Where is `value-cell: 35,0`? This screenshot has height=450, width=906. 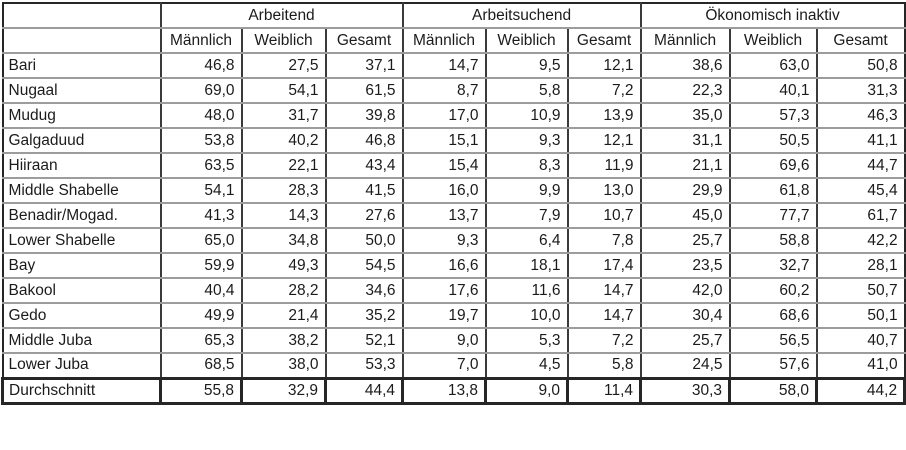
value-cell: 35,0 is located at coordinates (685, 115).